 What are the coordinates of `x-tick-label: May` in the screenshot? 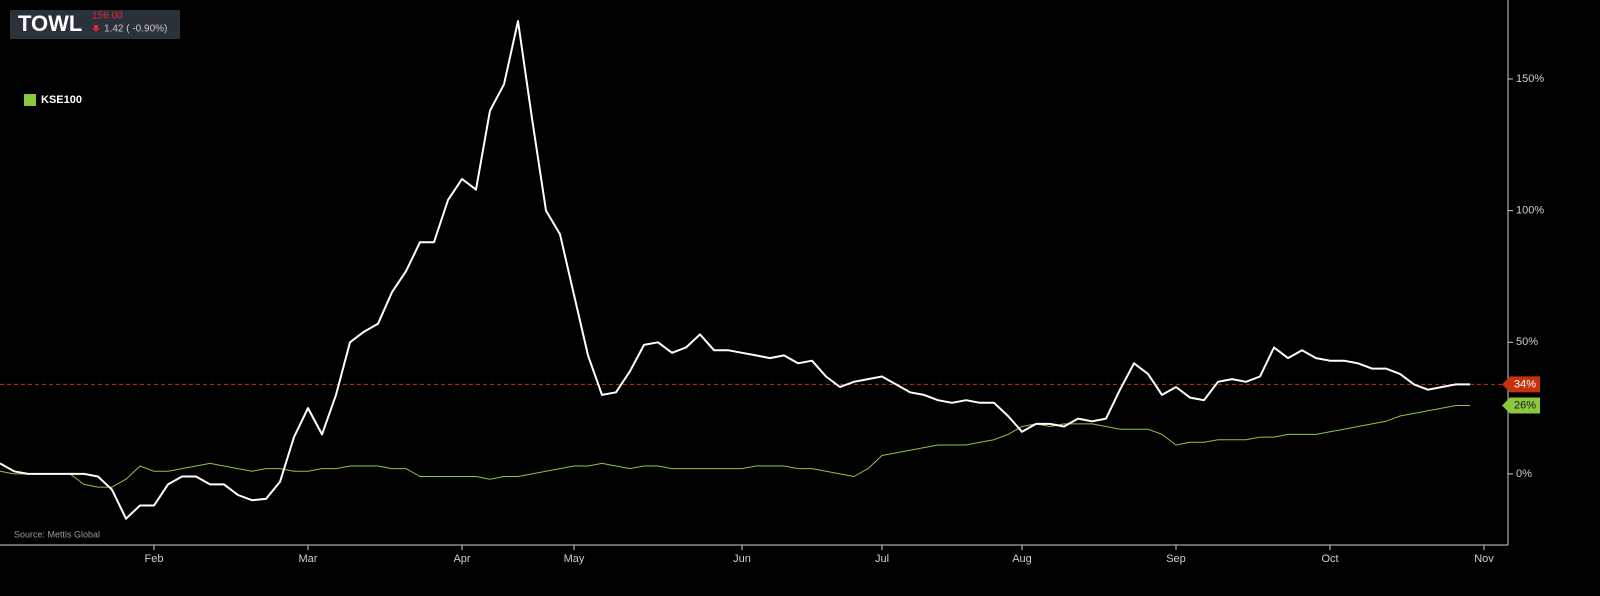 It's located at (574, 559).